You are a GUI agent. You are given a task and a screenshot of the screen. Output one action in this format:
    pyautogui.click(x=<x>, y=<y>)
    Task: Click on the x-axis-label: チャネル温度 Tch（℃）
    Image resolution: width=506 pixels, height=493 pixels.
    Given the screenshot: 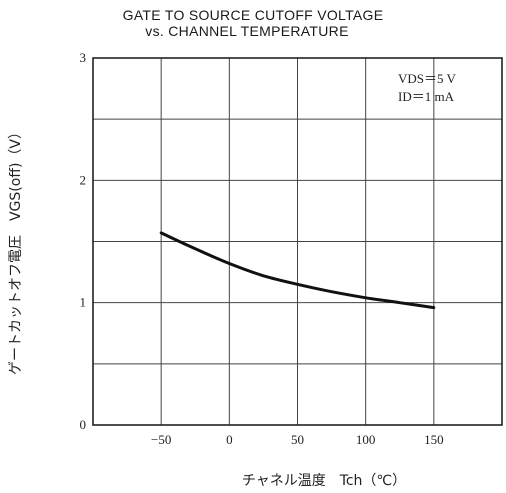 What is the action you would take?
    pyautogui.click(x=324, y=481)
    